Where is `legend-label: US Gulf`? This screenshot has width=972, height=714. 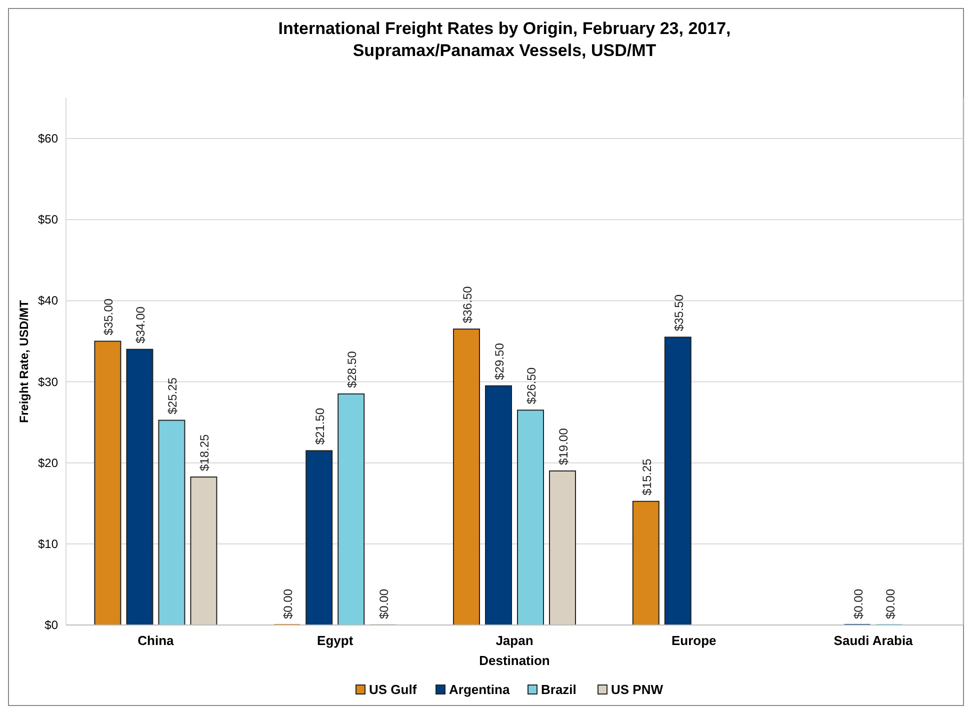
legend-label: US Gulf is located at coordinates (393, 689).